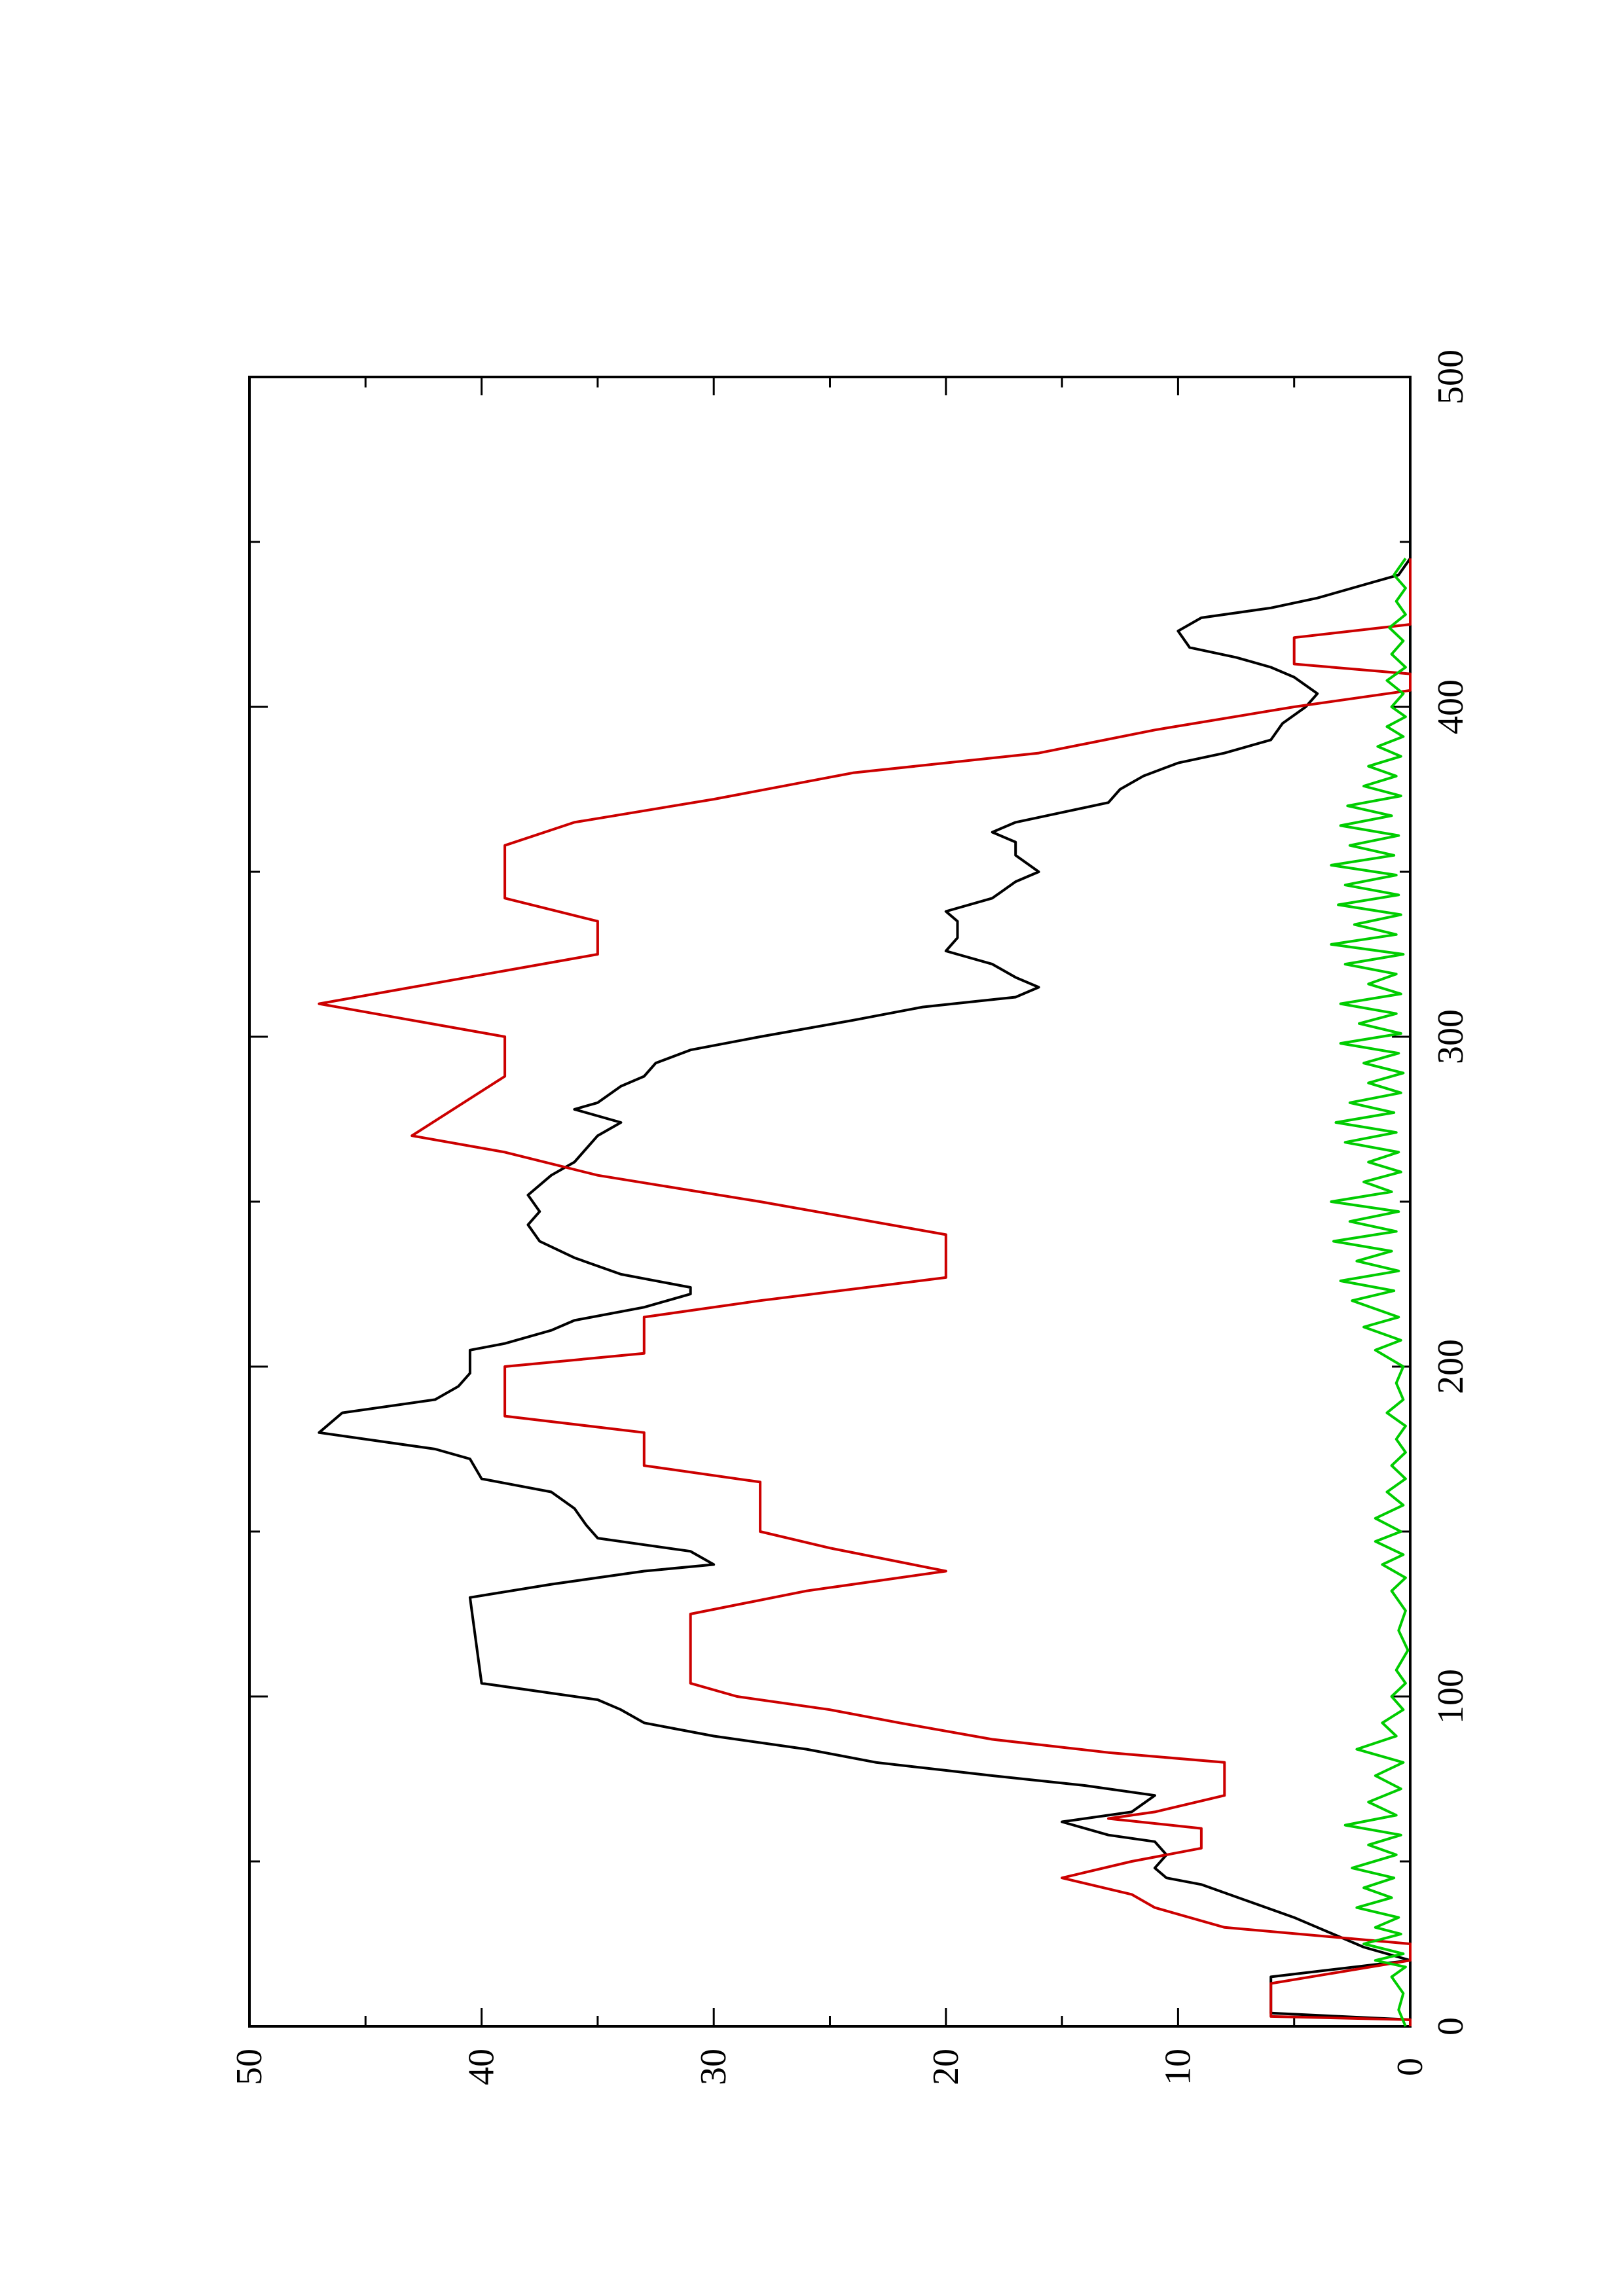 The height and width of the screenshot is (2296, 1623). Describe the element at coordinates (249, 2067) in the screenshot. I see `y-tick-label: 50` at that location.